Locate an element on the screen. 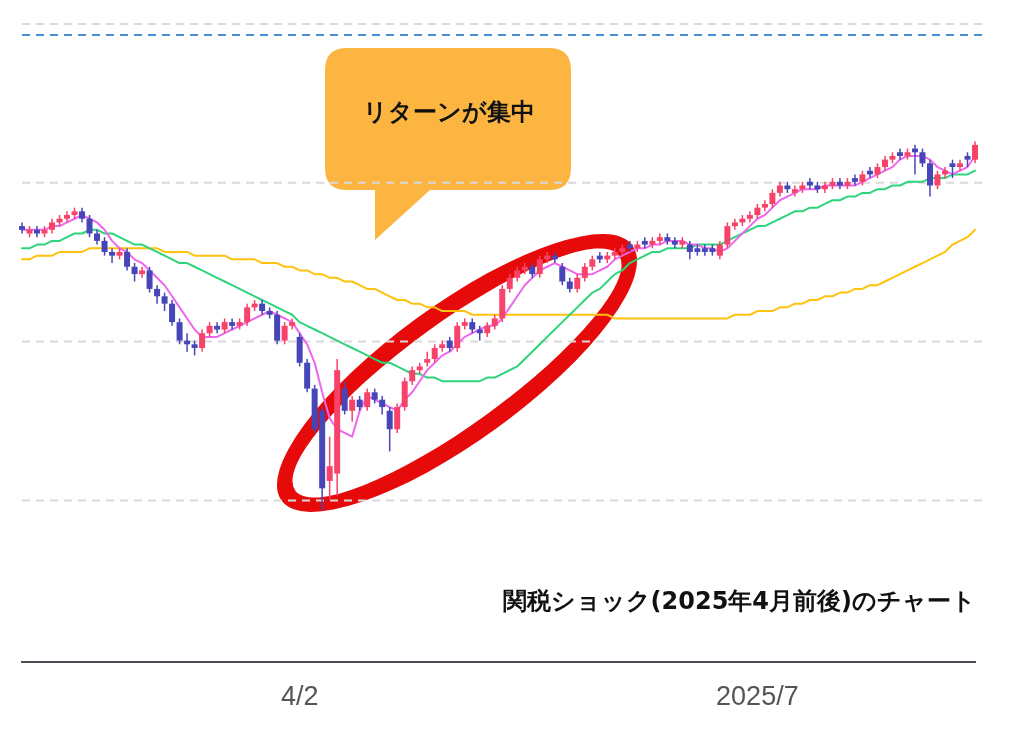 This screenshot has height=754, width=1024. x-tick-label: 4/2 is located at coordinates (299, 696).